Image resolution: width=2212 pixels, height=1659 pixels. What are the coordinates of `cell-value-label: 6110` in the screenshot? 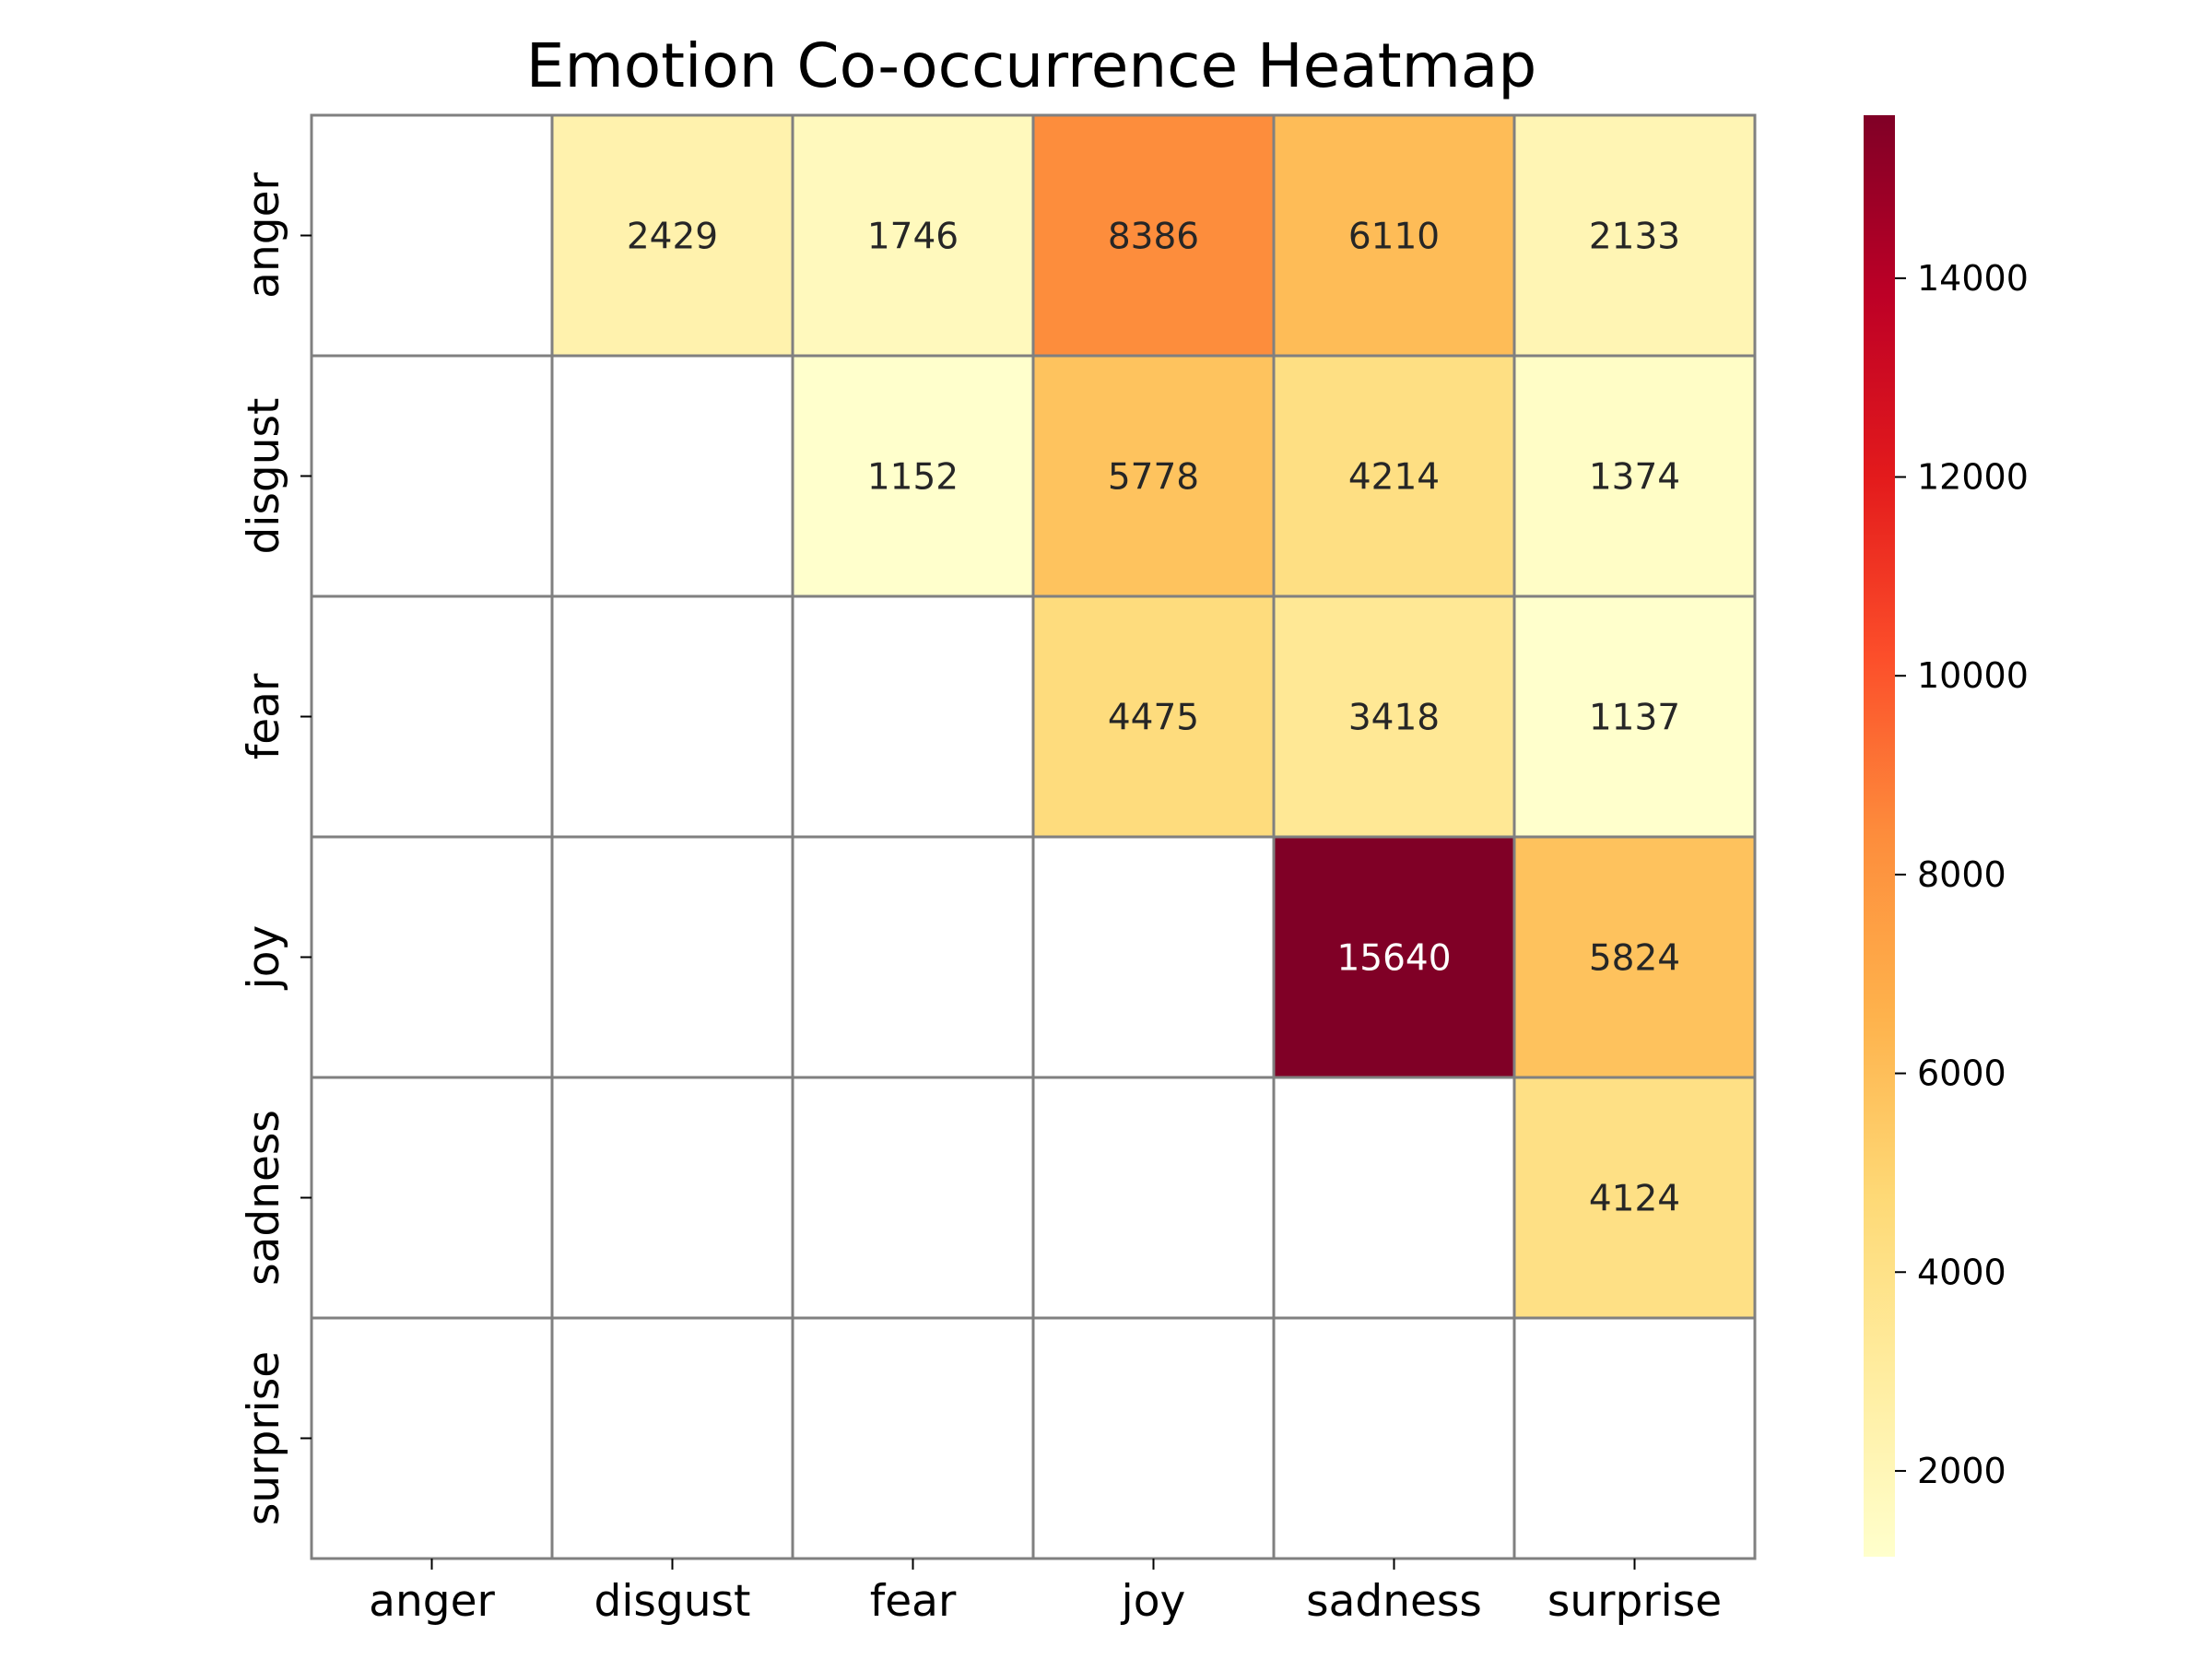 It's located at (1394, 237).